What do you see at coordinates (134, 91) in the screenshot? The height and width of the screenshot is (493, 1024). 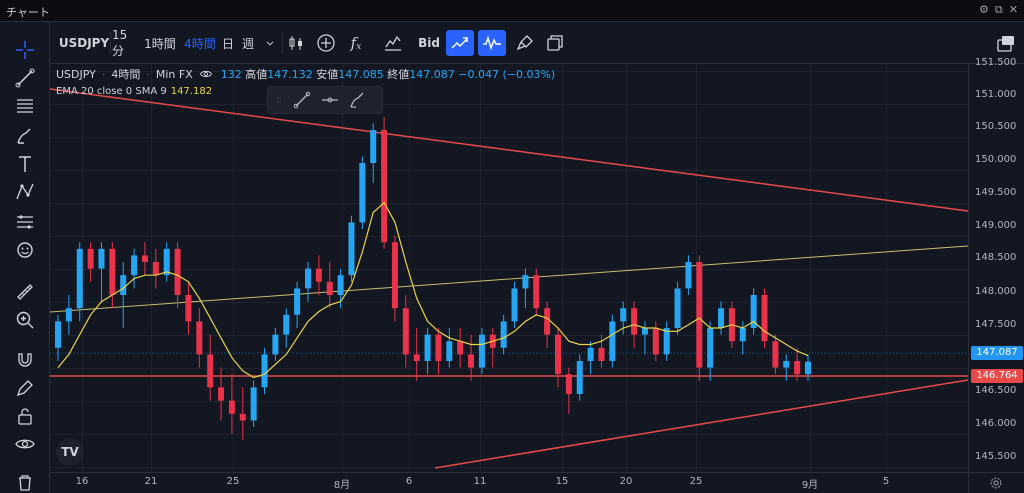 I see `indicator-legend: EMA 20 close 0 SMA 9 147.182` at bounding box center [134, 91].